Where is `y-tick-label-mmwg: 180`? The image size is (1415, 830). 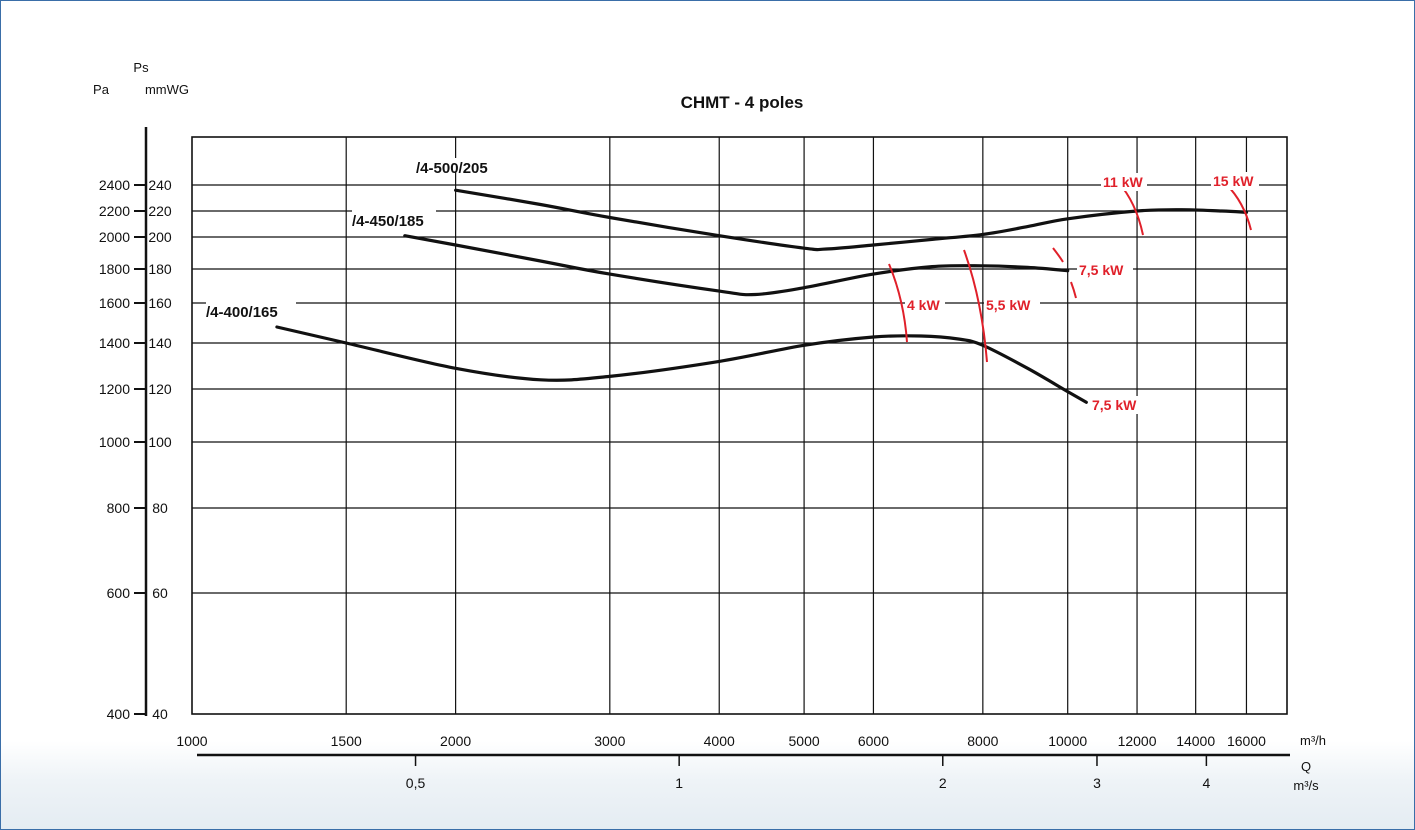
y-tick-label-mmwg: 180 is located at coordinates (160, 269).